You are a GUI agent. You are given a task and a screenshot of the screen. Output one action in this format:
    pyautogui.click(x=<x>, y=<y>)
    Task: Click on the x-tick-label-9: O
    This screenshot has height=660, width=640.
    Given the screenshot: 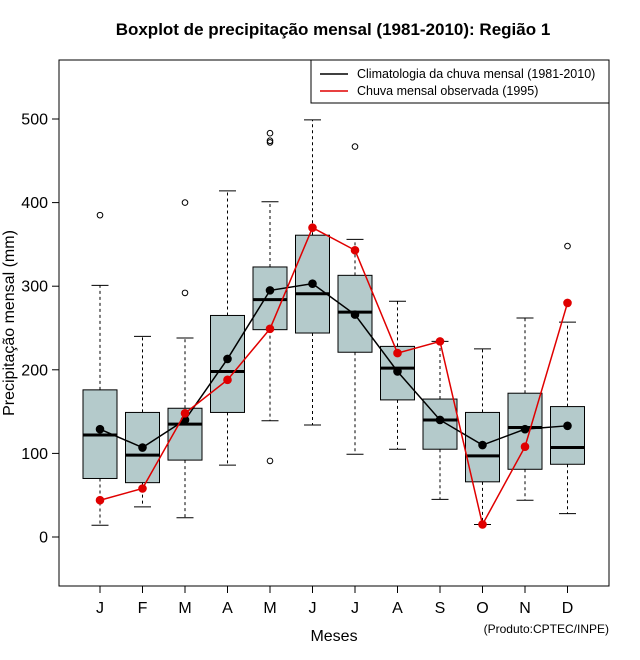 What is the action you would take?
    pyautogui.click(x=482, y=608)
    